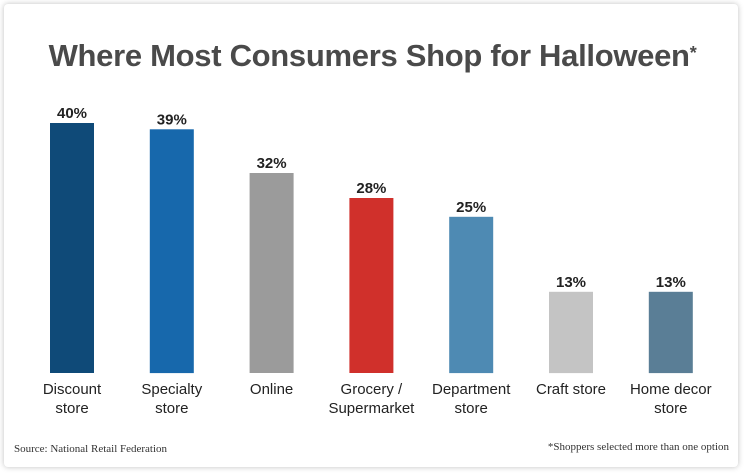 The width and height of the screenshot is (745, 475). Describe the element at coordinates (471, 207) in the screenshot. I see `value-label-4: 25%` at that location.